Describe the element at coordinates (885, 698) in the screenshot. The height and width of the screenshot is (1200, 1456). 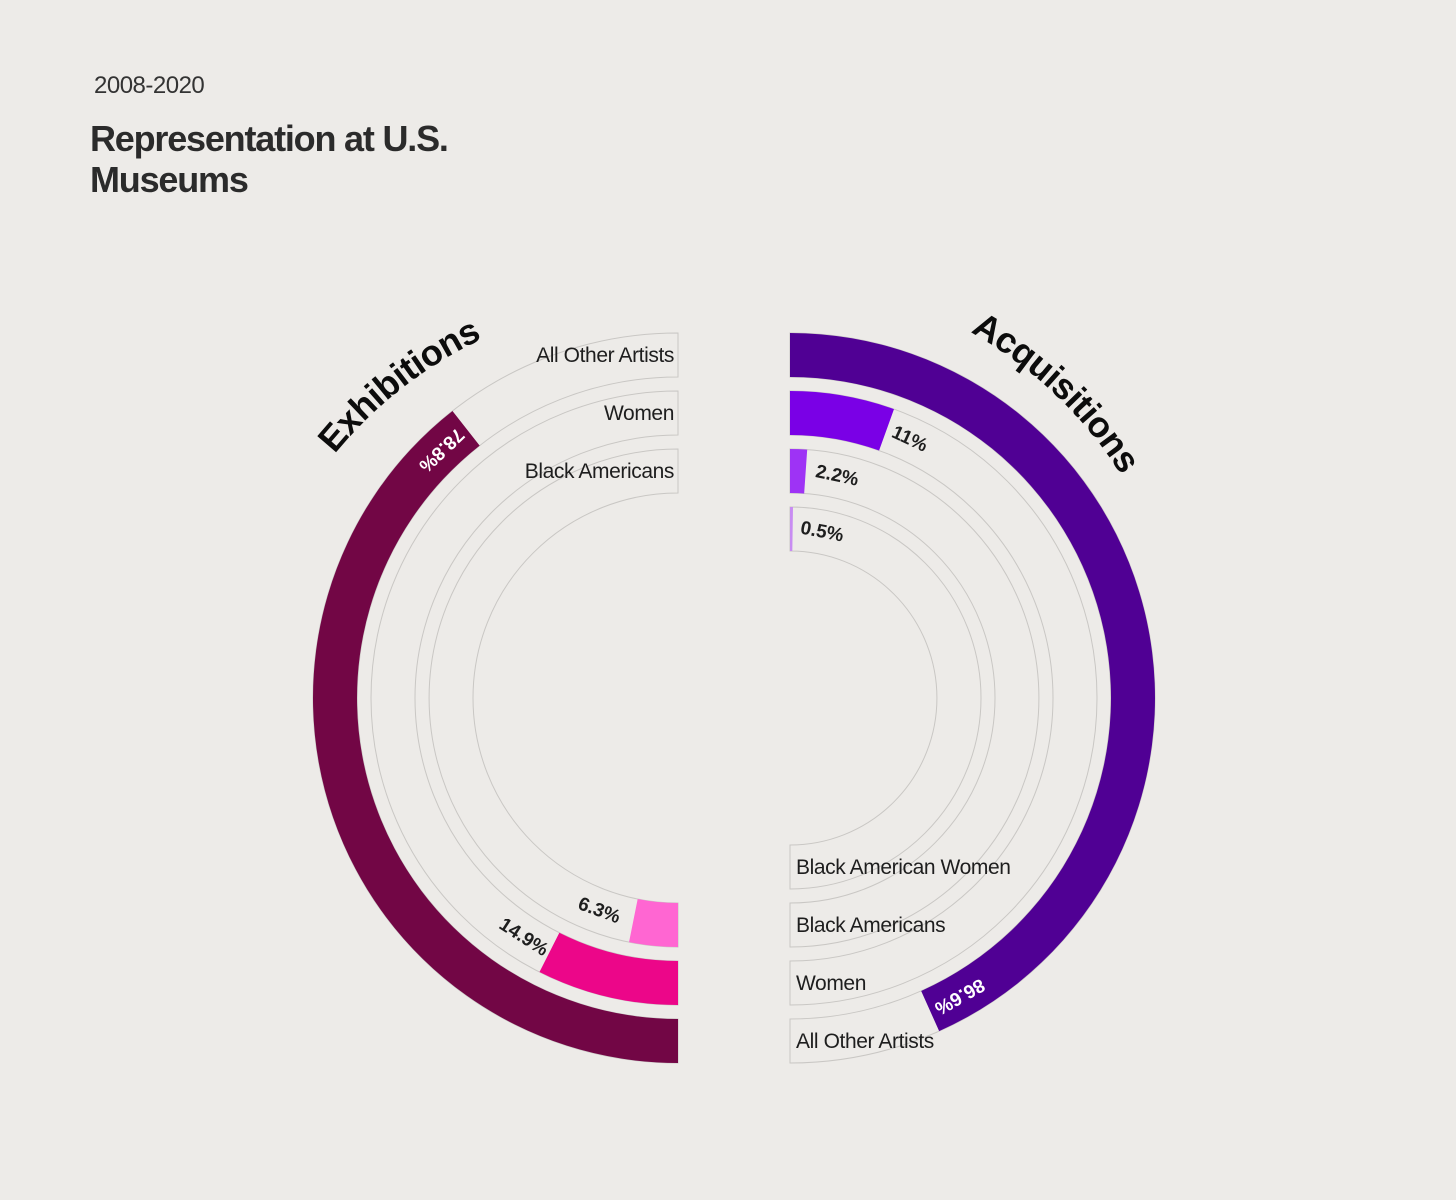
I see `acquisitions-track-black-american-women` at that location.